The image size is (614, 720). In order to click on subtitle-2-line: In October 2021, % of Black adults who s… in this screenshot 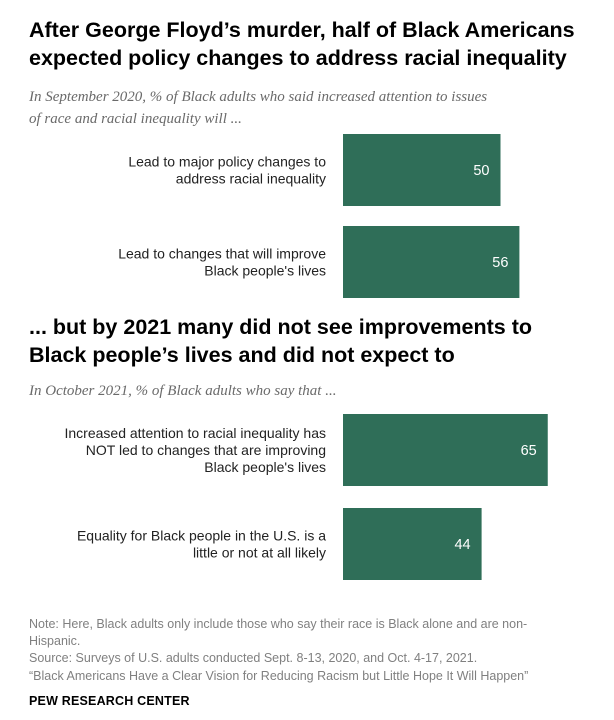, I will do `click(183, 391)`.